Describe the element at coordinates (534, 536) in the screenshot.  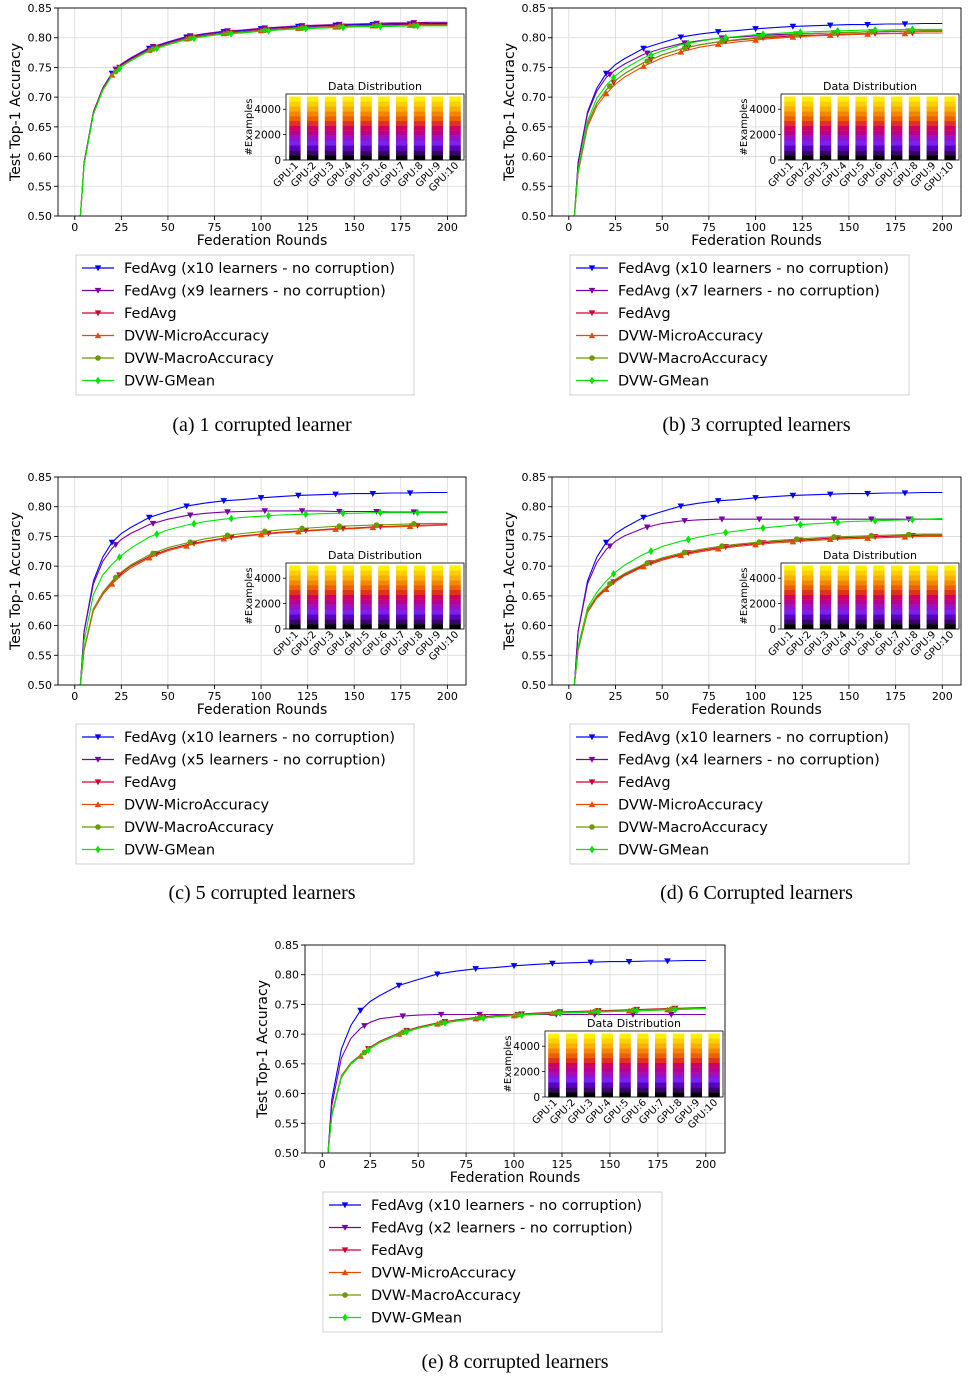
I see `y-tick-label: 0.75` at that location.